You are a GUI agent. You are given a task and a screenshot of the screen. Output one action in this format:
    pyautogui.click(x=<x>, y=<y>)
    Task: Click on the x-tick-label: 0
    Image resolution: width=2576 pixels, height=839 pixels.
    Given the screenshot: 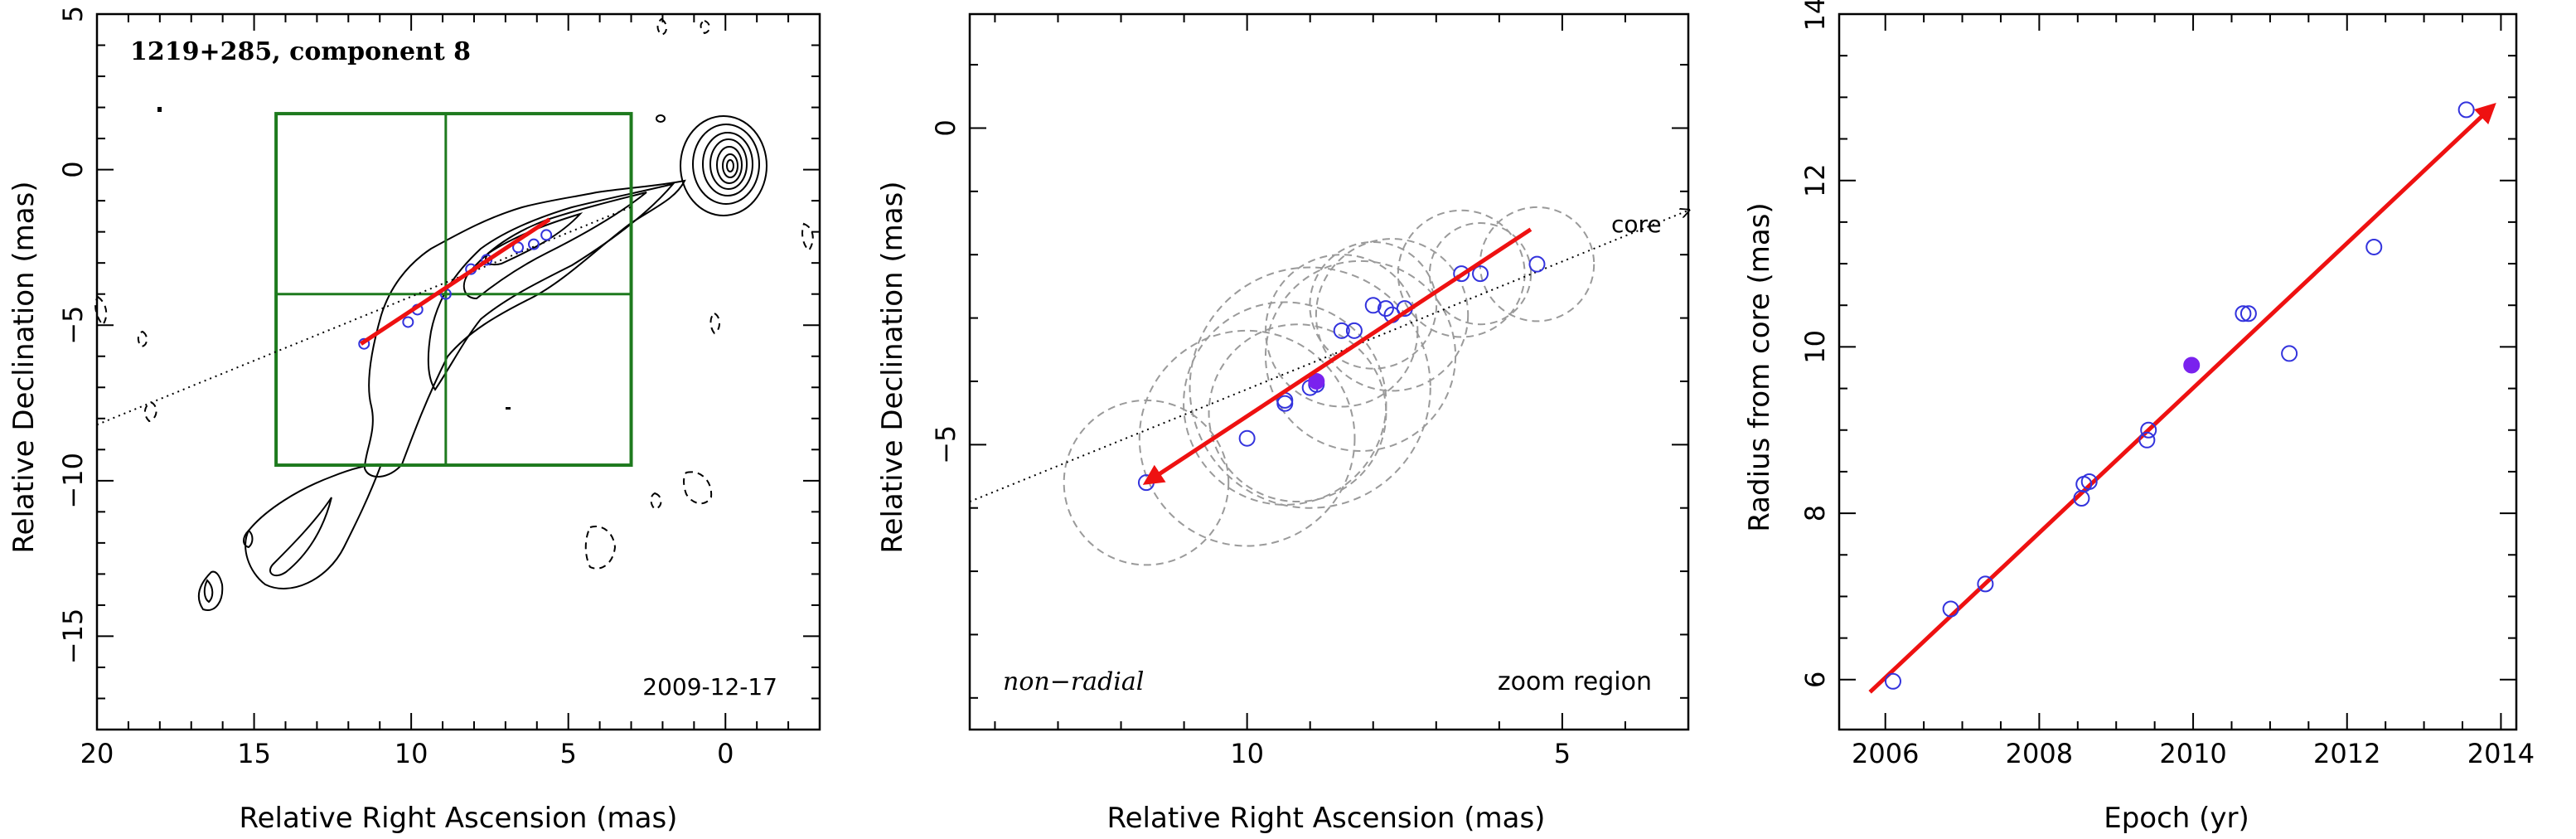 What is the action you would take?
    pyautogui.click(x=725, y=753)
    